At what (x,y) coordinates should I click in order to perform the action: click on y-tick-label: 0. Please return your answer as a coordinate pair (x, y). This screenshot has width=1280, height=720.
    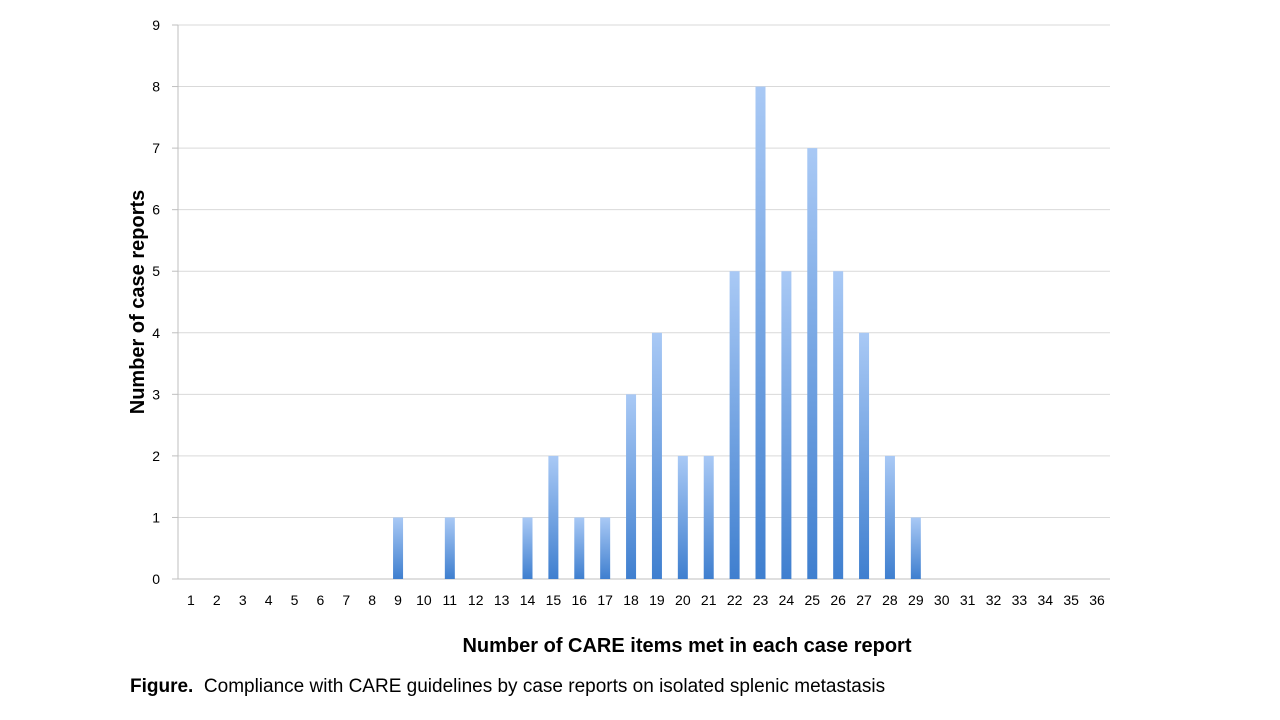
    Looking at the image, I should click on (156, 579).